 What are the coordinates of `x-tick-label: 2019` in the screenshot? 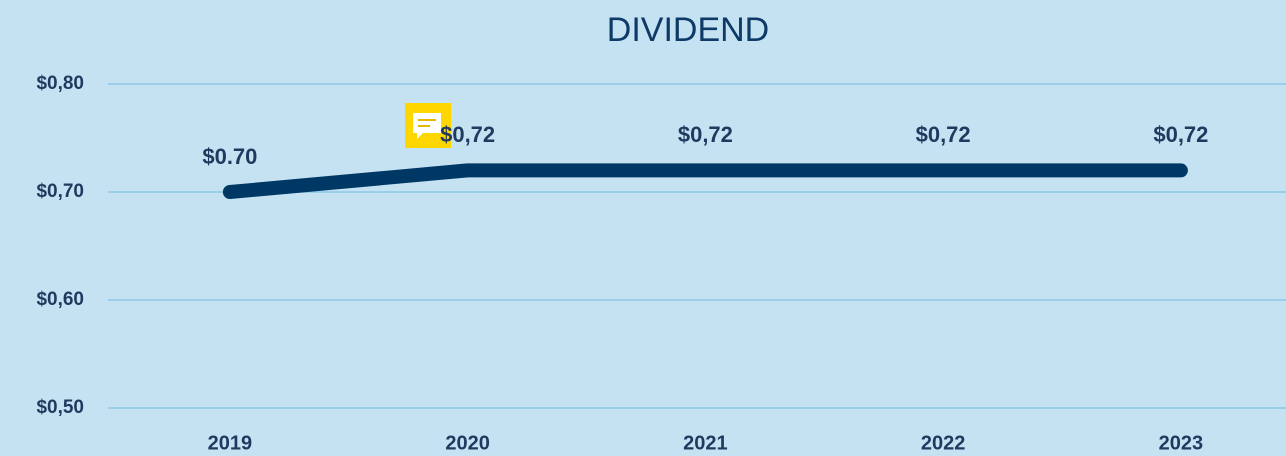 It's located at (230, 443).